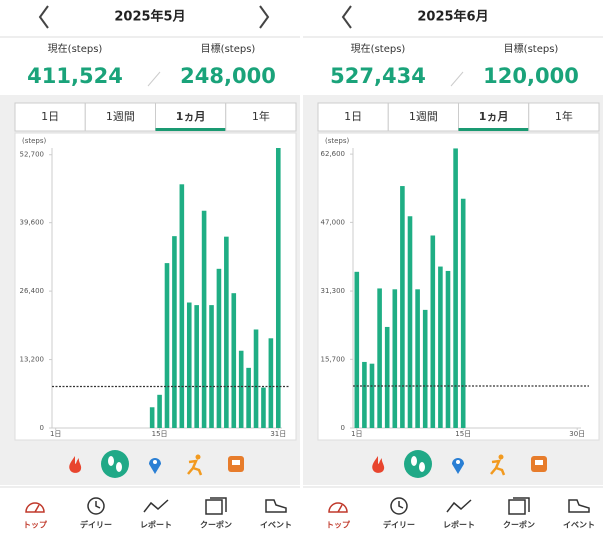 The image size is (603, 533). Describe the element at coordinates (338, 525) in the screenshot. I see `nav-label: トップ` at that location.